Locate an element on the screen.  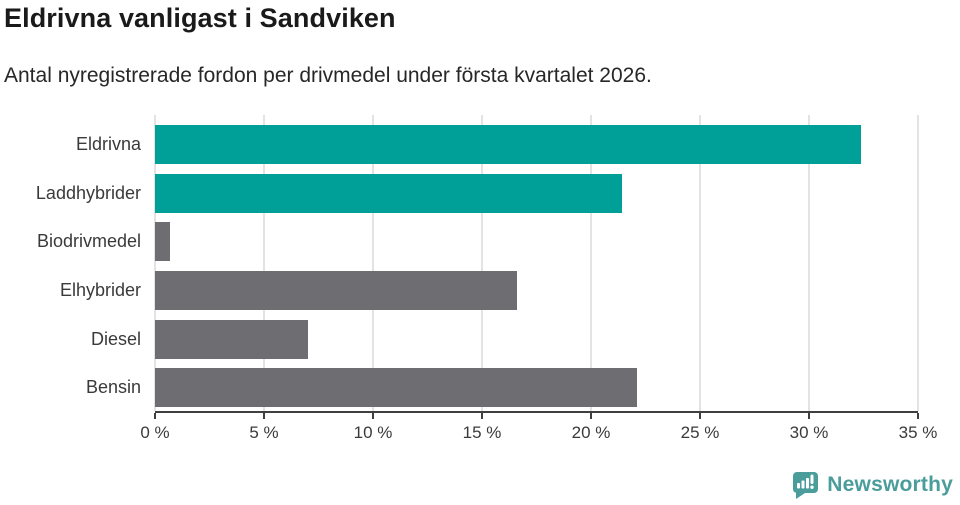
axis-tick-label: 10 % is located at coordinates (373, 432).